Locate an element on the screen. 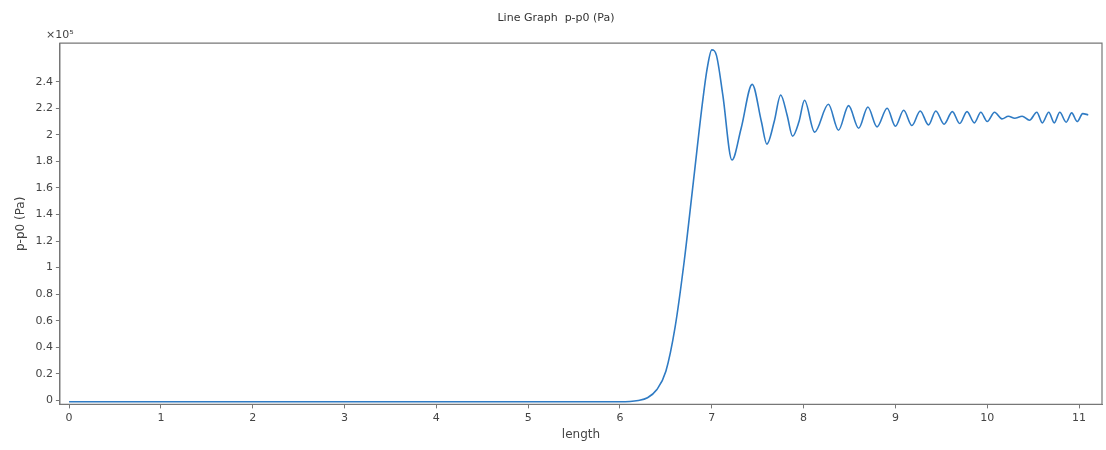  y-tick-label: 1.6 is located at coordinates (44, 187).